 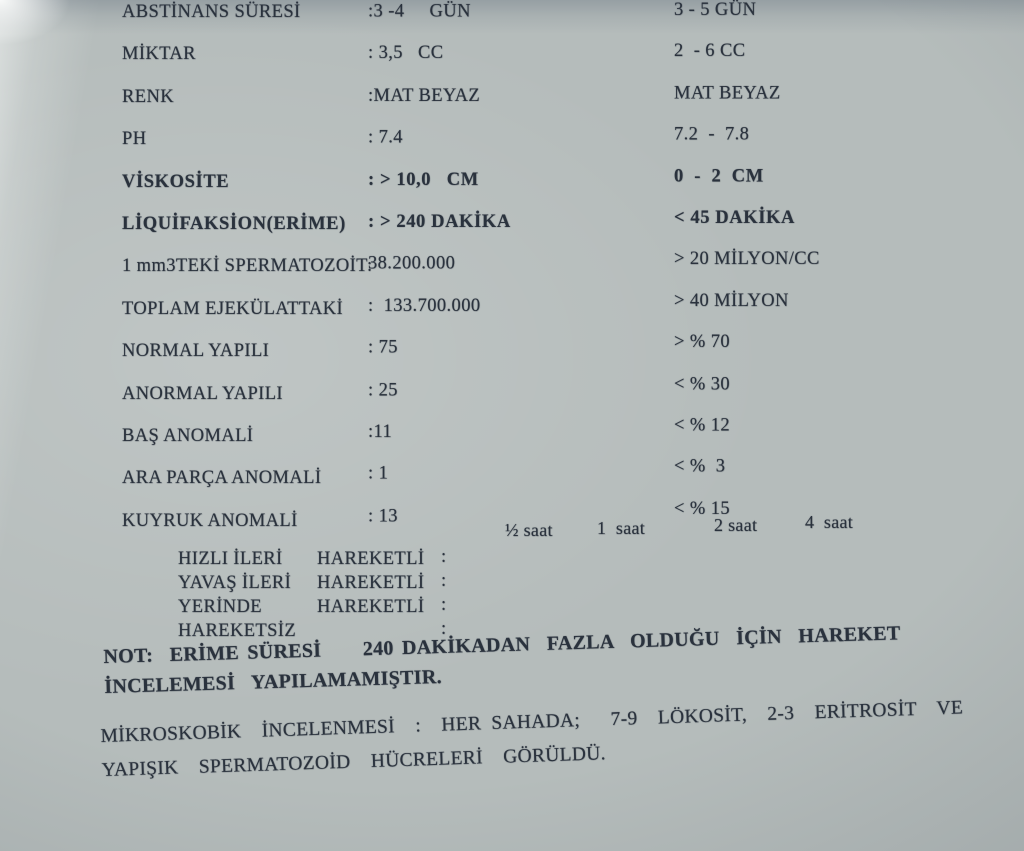 I want to click on time-header-2-hour: 2 saat, so click(x=736, y=525).